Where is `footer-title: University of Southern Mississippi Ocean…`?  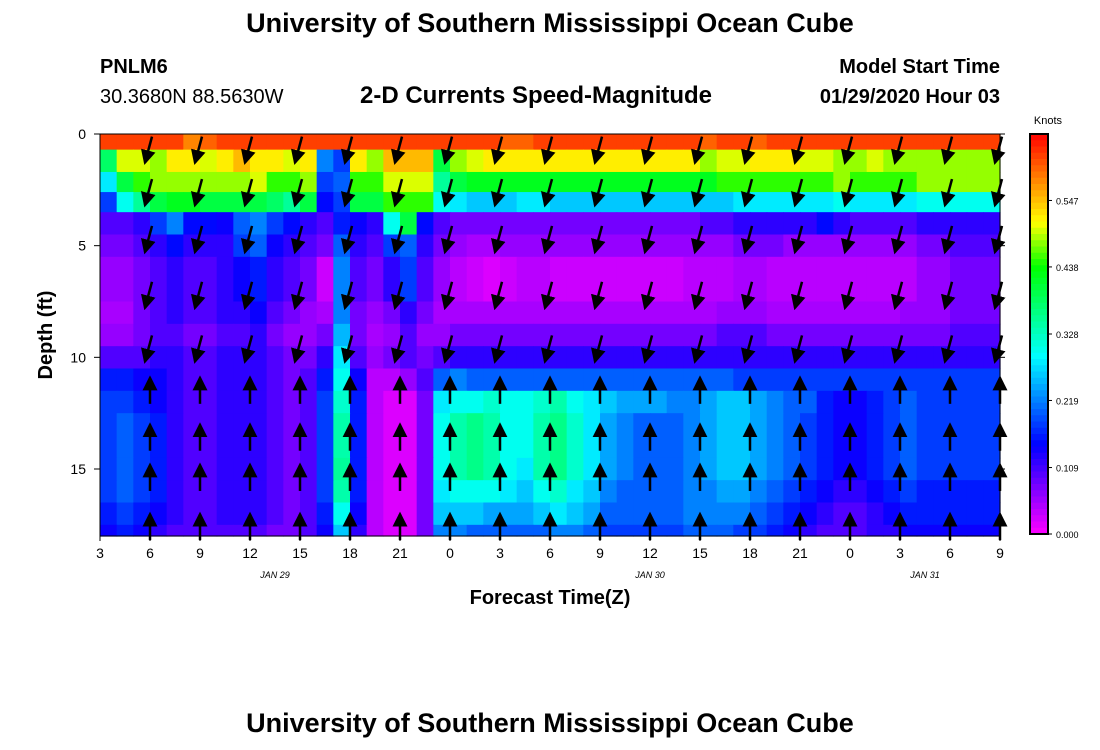
footer-title: University of Southern Mississippi Ocean… is located at coordinates (550, 723).